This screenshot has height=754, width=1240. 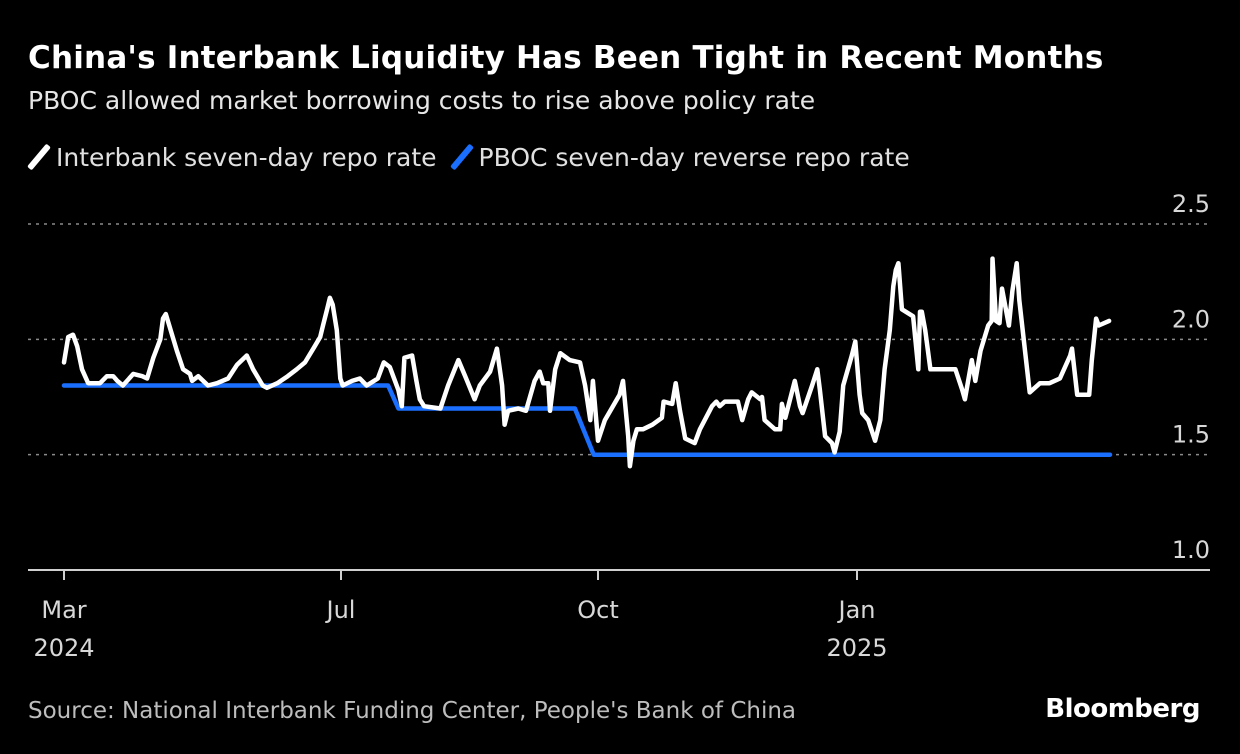 What do you see at coordinates (63, 610) in the screenshot?
I see `x-tick-label: Mar` at bounding box center [63, 610].